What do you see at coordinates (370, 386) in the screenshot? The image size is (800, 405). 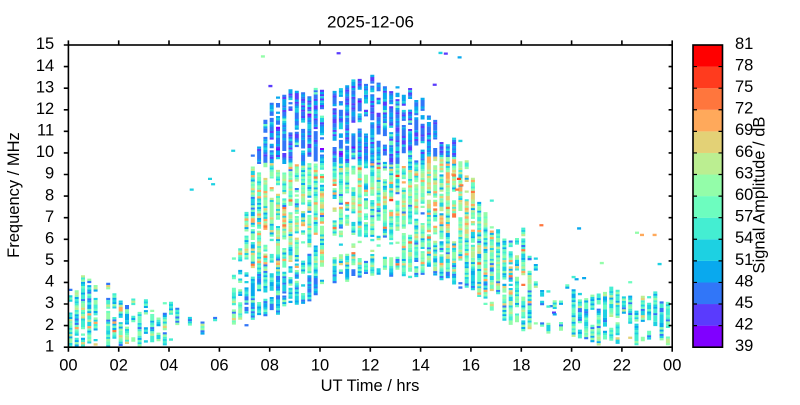 I see `svg-text: UT Time / hrs` at bounding box center [370, 386].